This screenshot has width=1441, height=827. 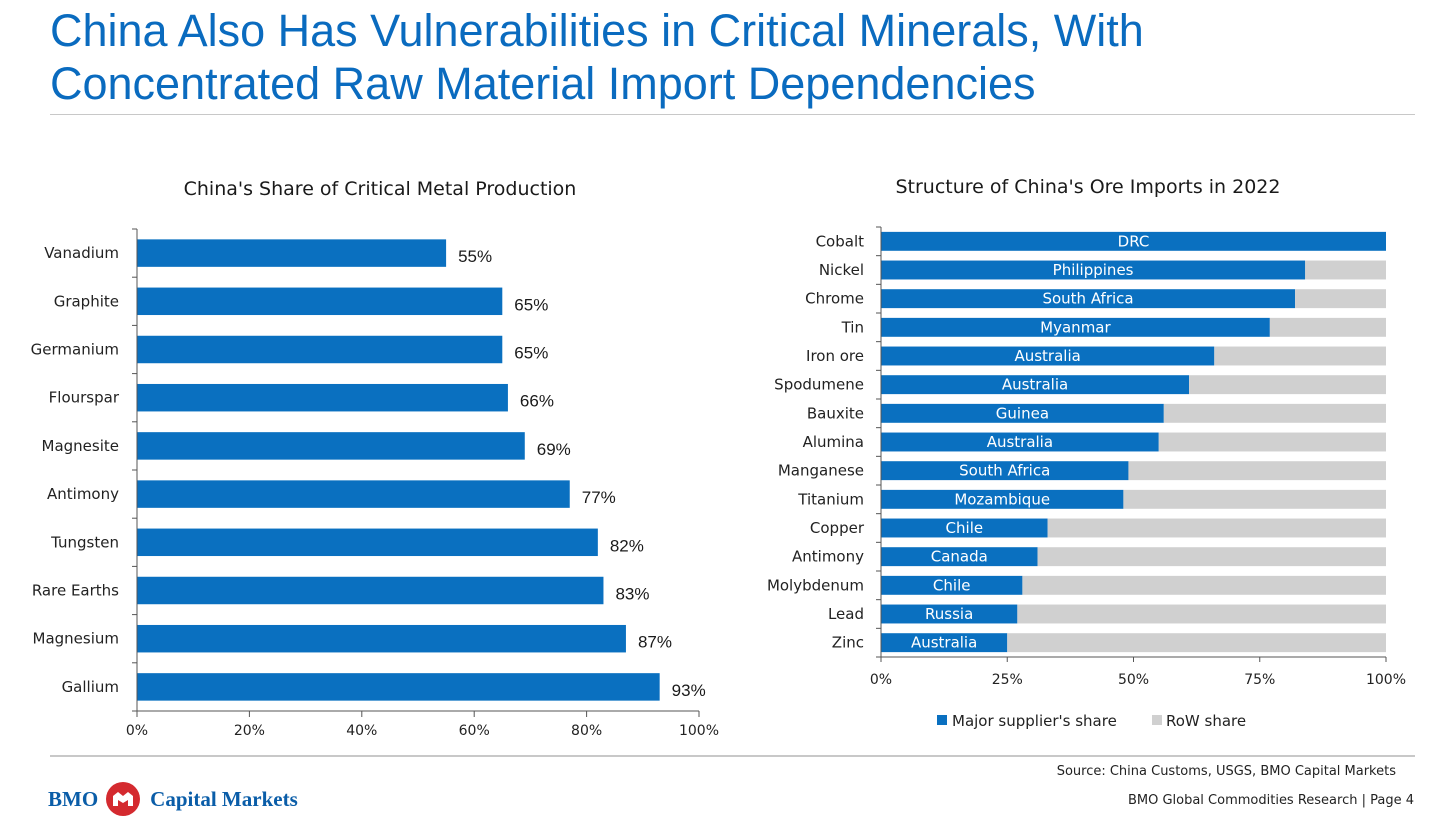 I want to click on bar-row-lead, so click(x=1201, y=614).